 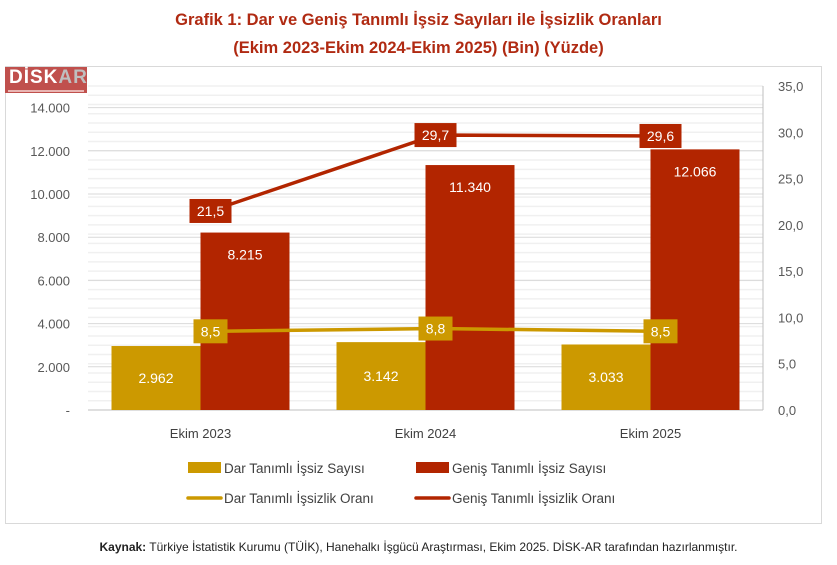 I want to click on disk-ar-logo: DİSKAR, so click(x=46, y=80).